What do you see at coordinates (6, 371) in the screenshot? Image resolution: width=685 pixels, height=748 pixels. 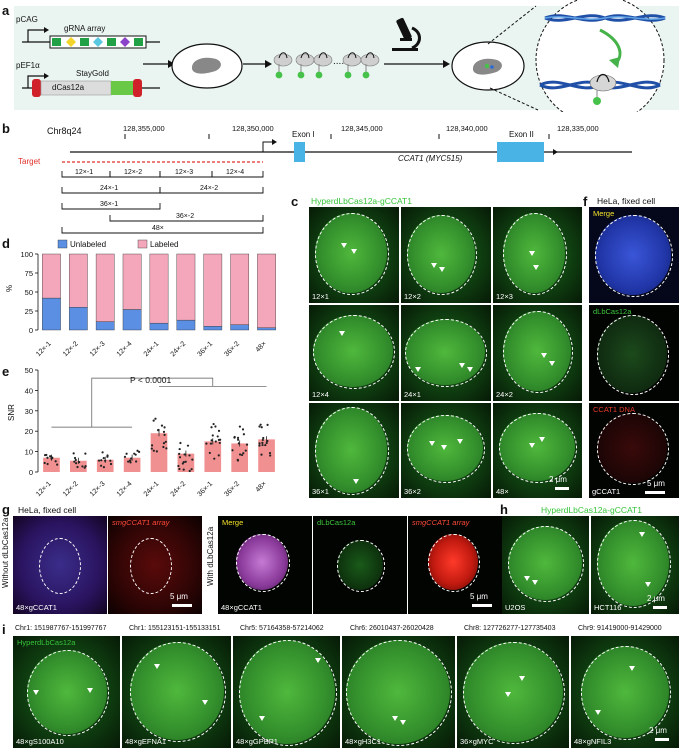 I see `panel-e-label: e` at bounding box center [6, 371].